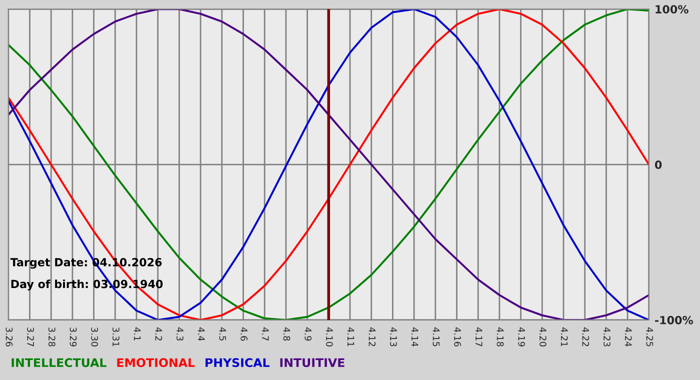 The width and height of the screenshot is (700, 380). I want to click on x-tick-label: 4.25, so click(650, 336).